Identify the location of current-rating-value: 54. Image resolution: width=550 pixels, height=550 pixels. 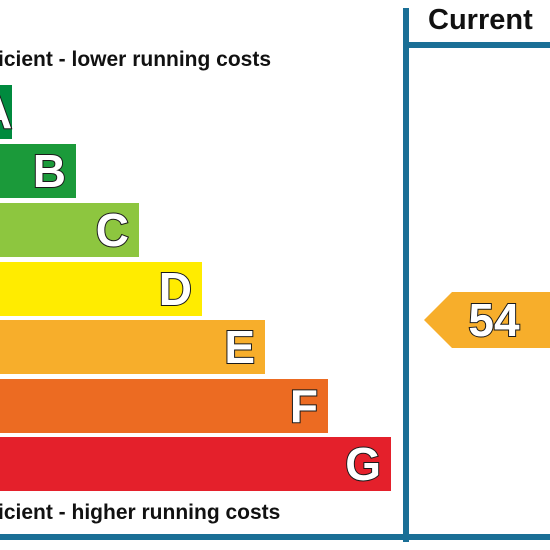
(493, 320).